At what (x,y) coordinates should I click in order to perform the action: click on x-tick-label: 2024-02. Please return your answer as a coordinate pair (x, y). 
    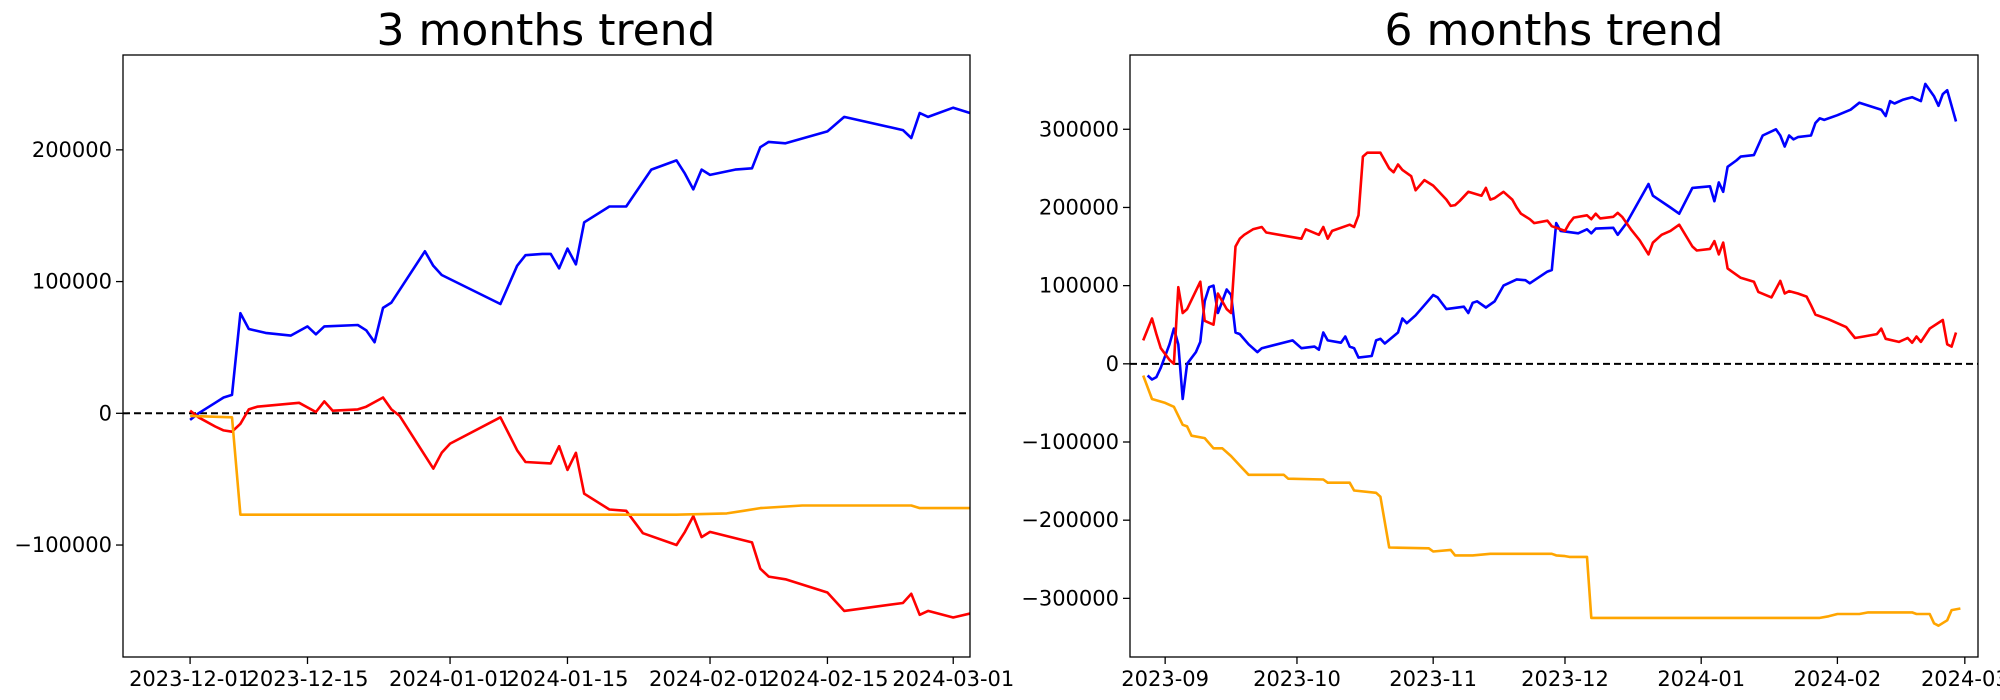
    Looking at the image, I should click on (1838, 679).